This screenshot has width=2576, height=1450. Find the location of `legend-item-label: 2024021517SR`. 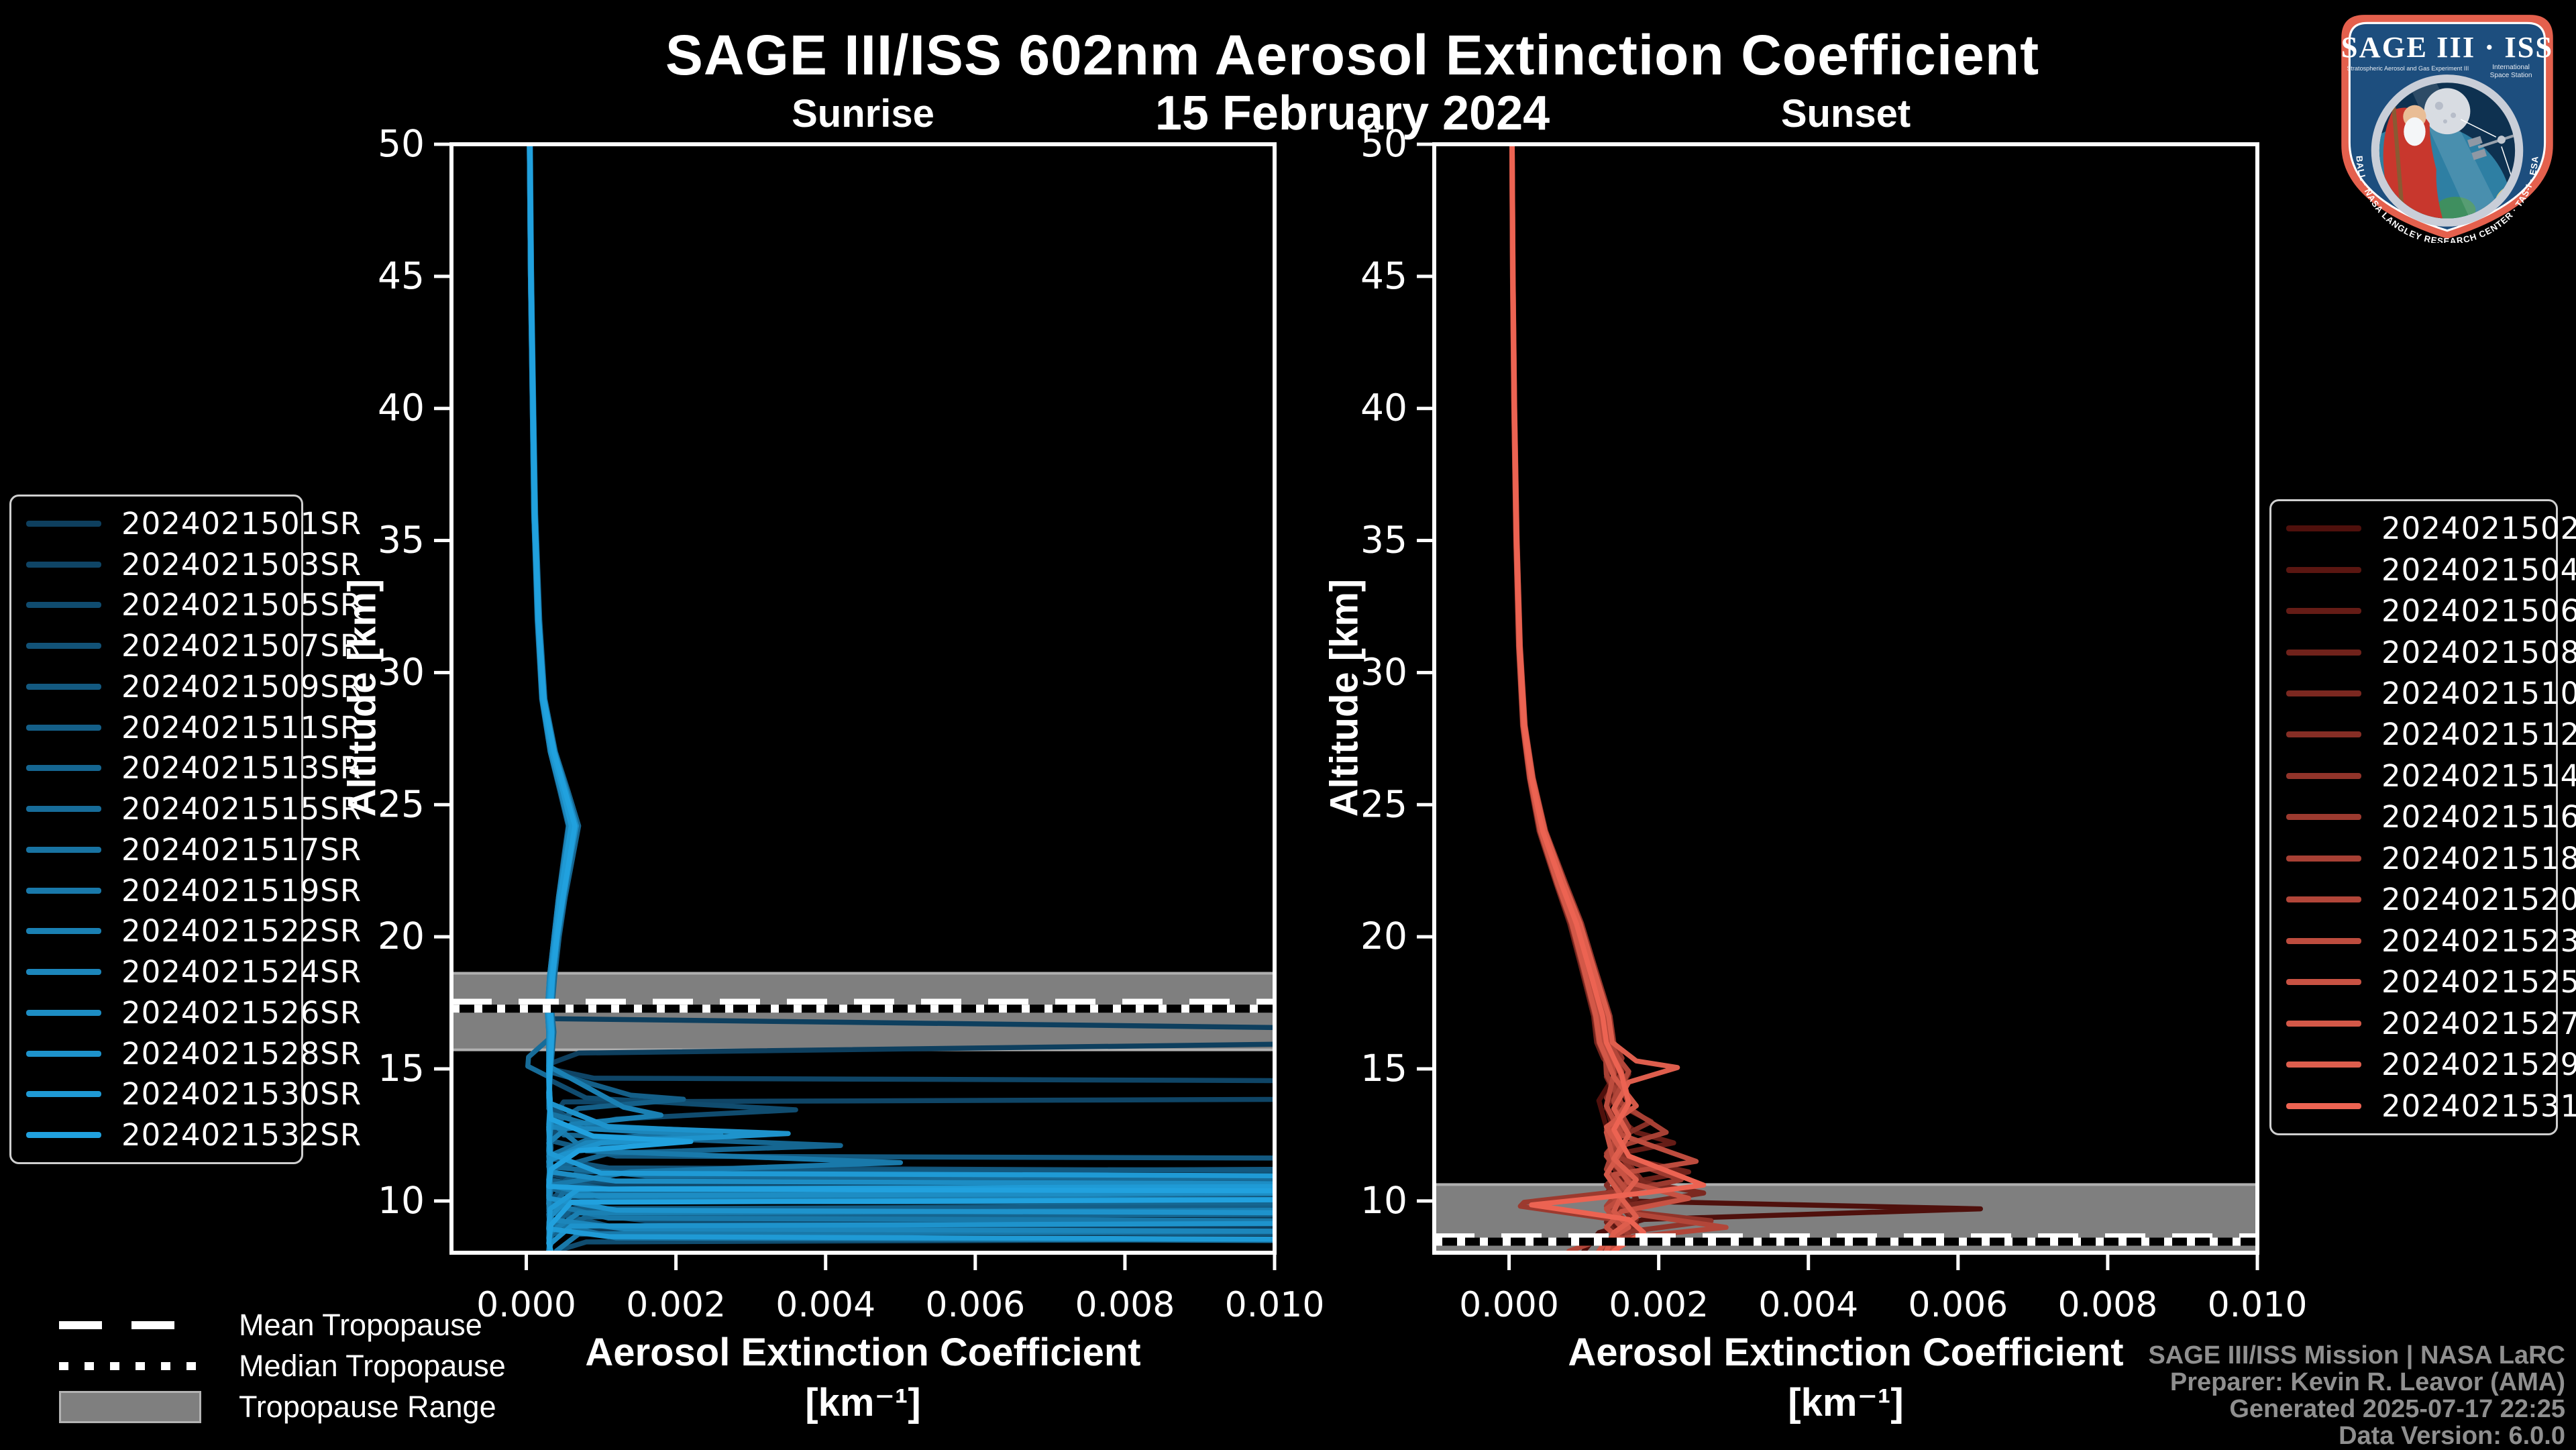

legend-item-label: 2024021517SR is located at coordinates (241, 849).